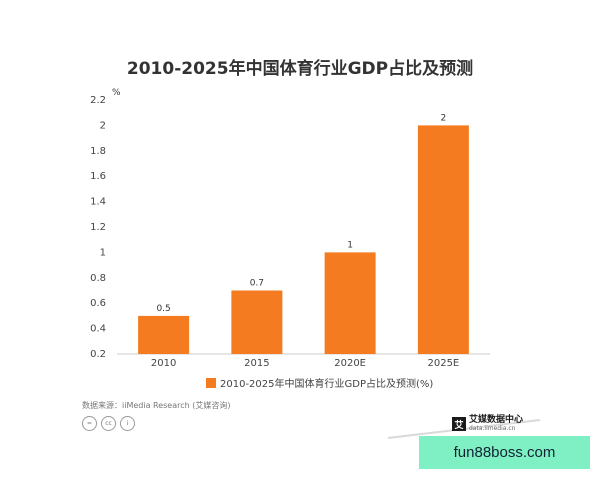 The width and height of the screenshot is (600, 480). Describe the element at coordinates (350, 245) in the screenshot. I see `bar-value-label: 1` at that location.